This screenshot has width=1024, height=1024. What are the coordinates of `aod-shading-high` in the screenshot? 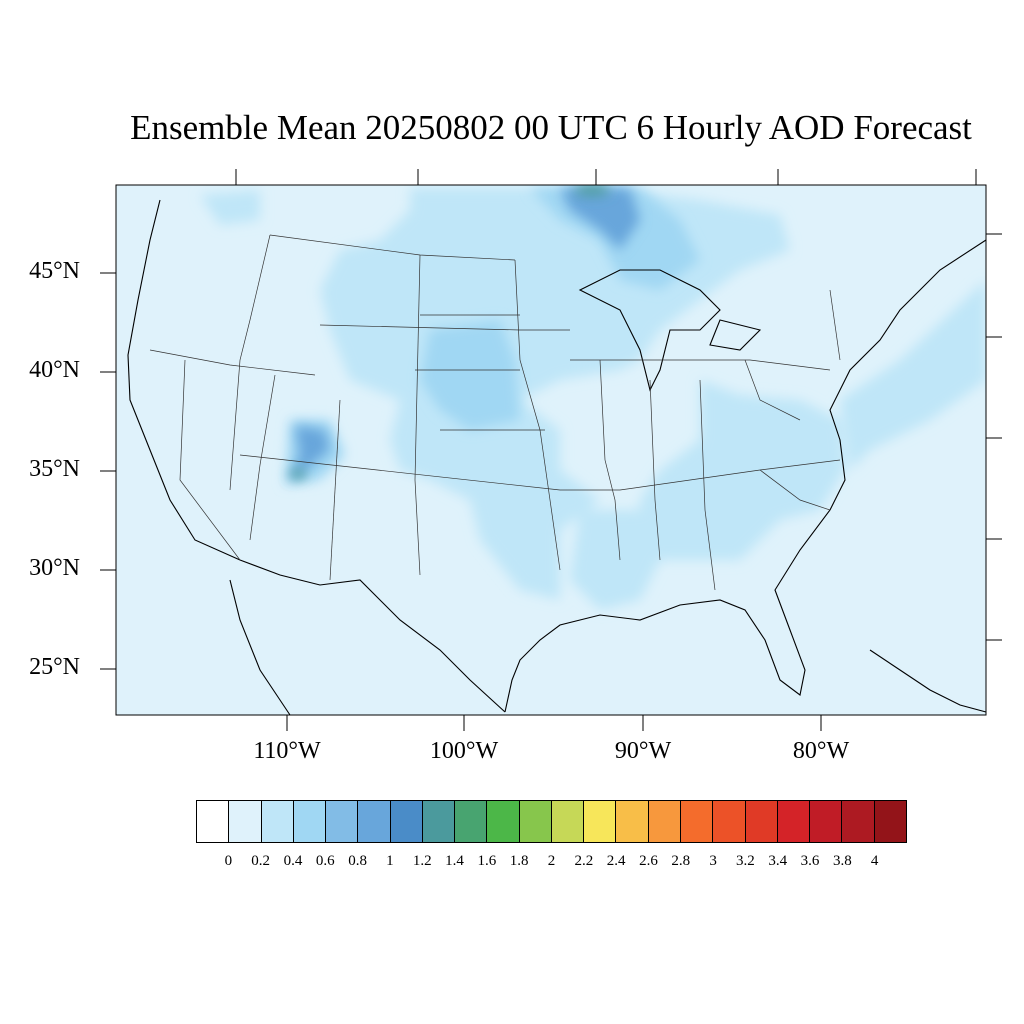 It's located at (465, 334).